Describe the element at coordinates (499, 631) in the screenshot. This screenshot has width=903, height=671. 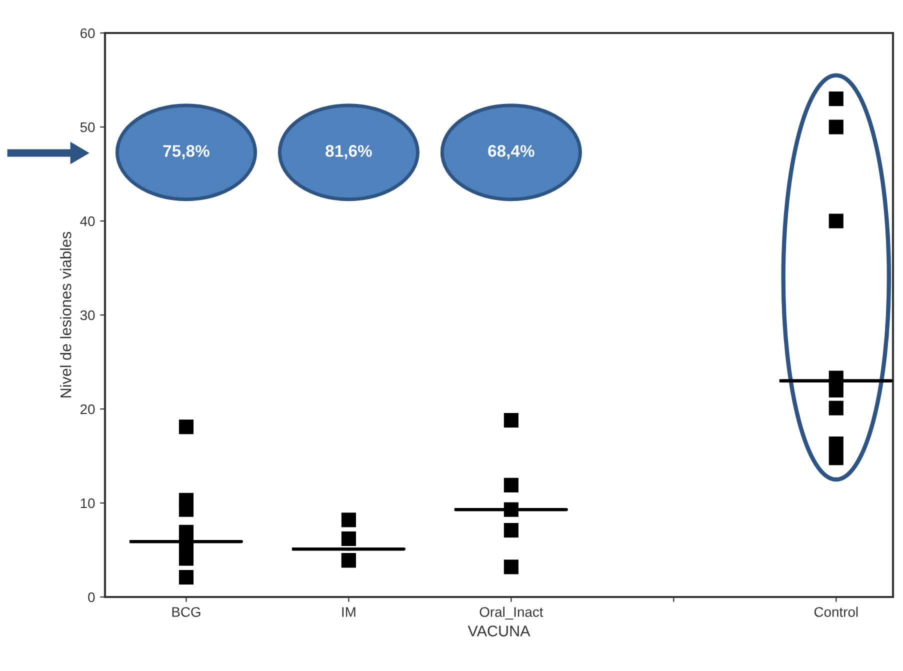
I see `x-axis-title: VACUNA` at that location.